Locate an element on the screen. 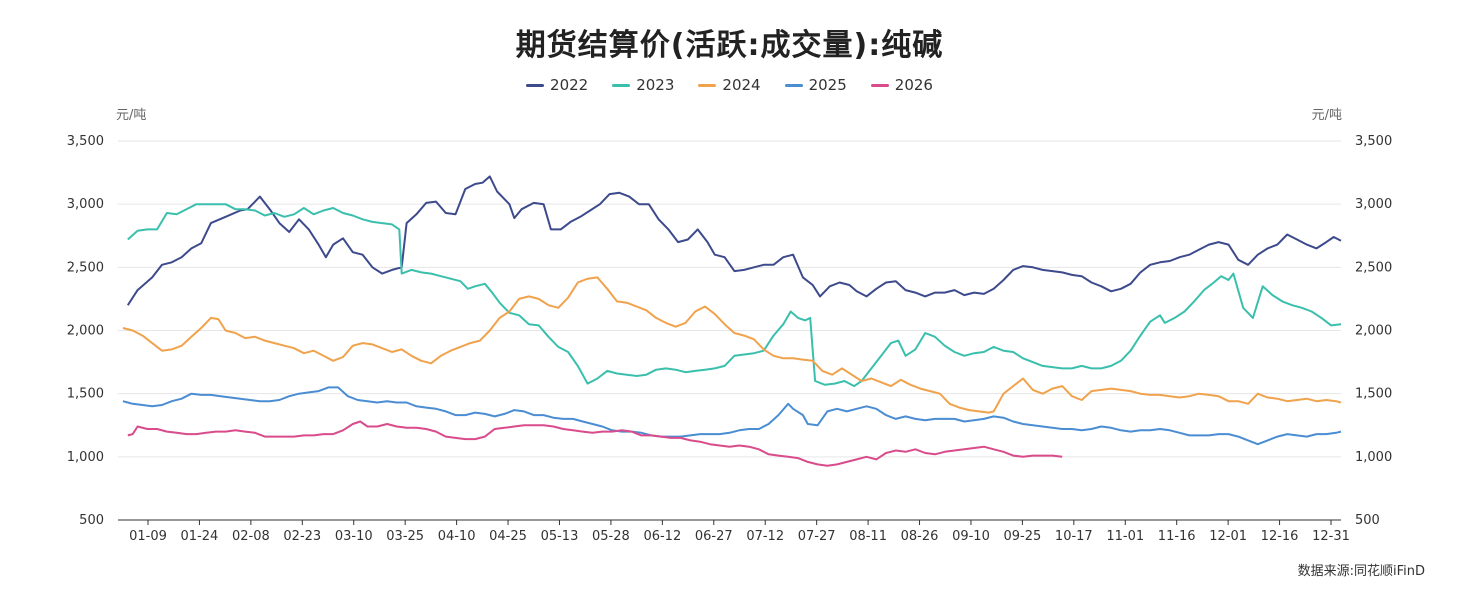 This screenshot has width=1459, height=598. y-tick-label-right: 1,500 is located at coordinates (1373, 394).